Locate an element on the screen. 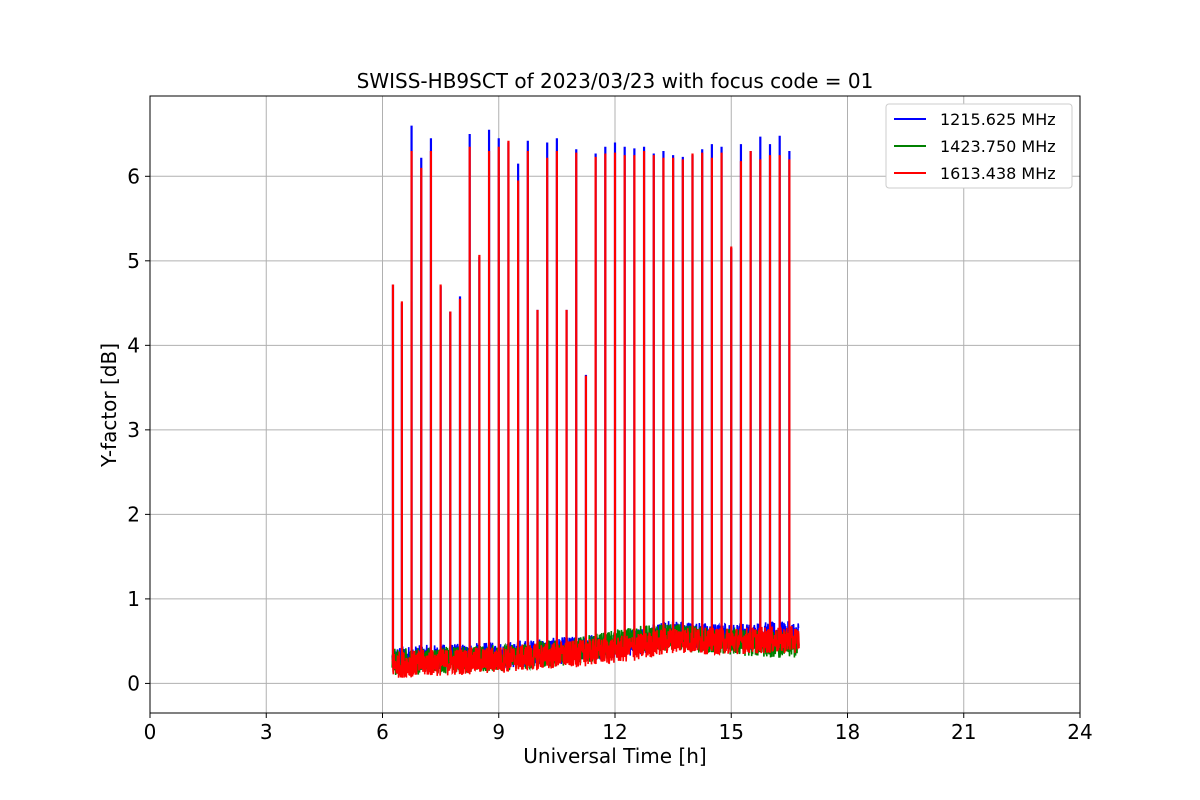 This screenshot has width=1200, height=800. x-tick-label: 18 is located at coordinates (847, 732).